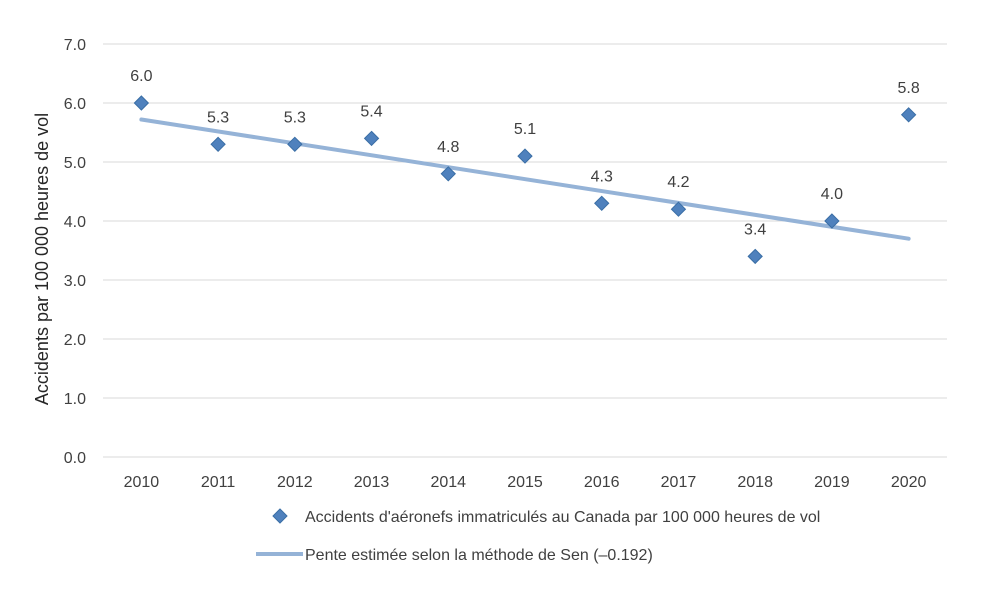 The height and width of the screenshot is (606, 1000). I want to click on x-tick-label: 2014, so click(448, 482).